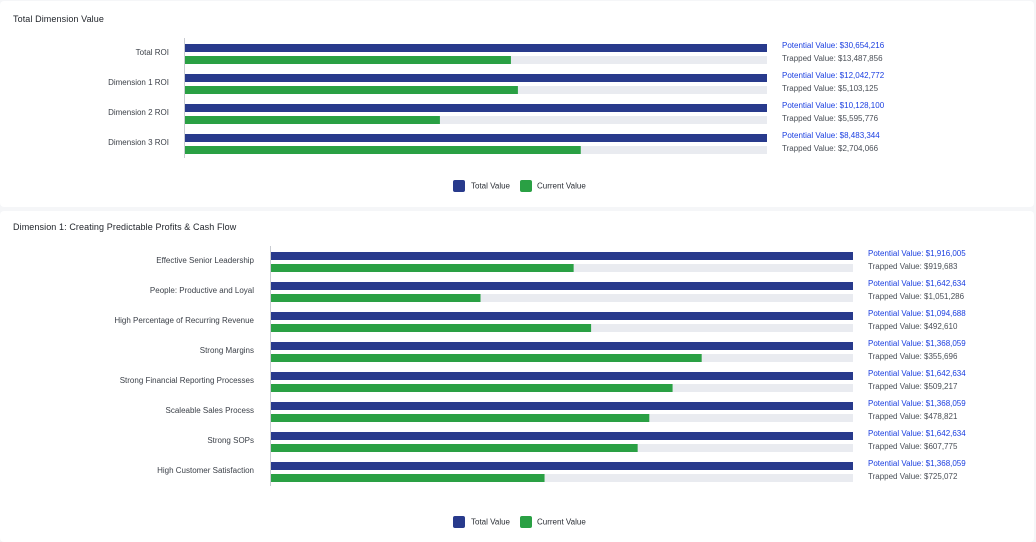 Image resolution: width=1036 pixels, height=542 pixels. What do you see at coordinates (227, 350) in the screenshot?
I see `category-label: Strong Margins` at bounding box center [227, 350].